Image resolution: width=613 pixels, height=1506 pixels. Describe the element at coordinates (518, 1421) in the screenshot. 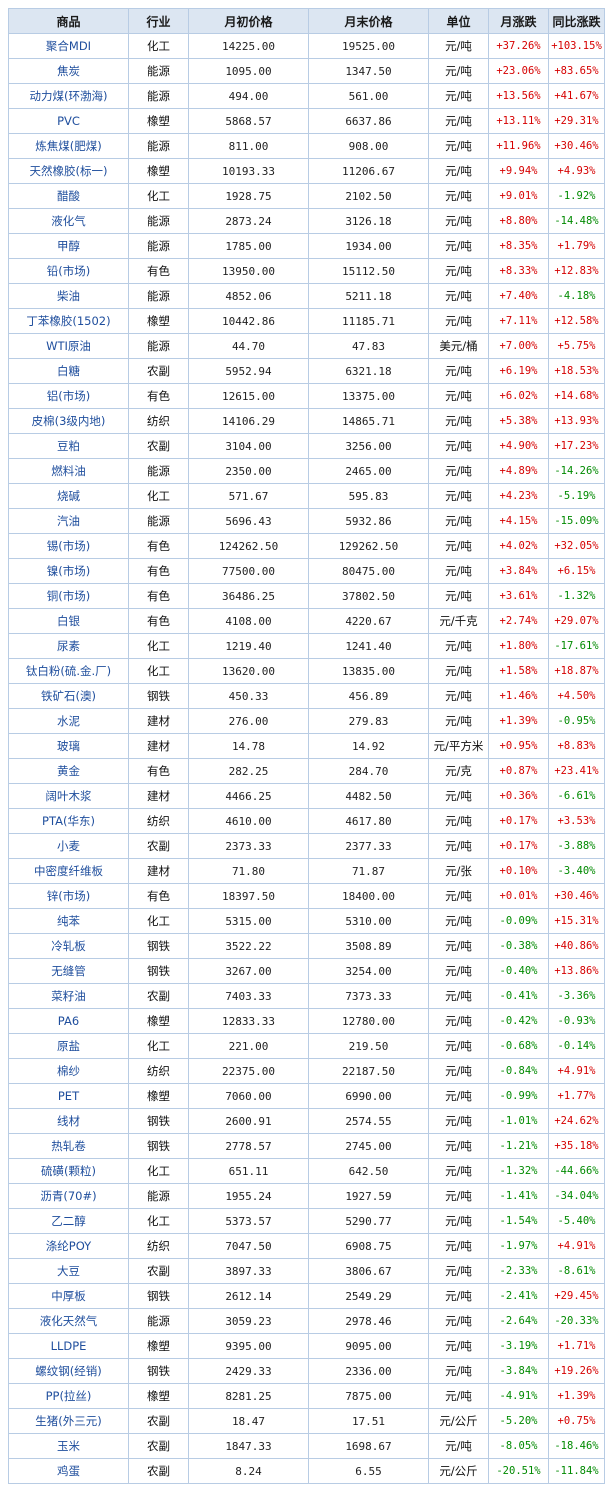

I see `monthly-change-cell: -5.20%` at that location.